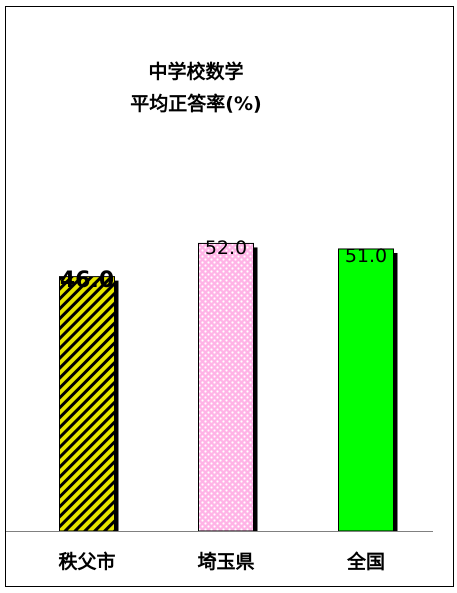 This screenshot has width=457, height=593. Describe the element at coordinates (195, 103) in the screenshot. I see `chart-title-line-2: 平均正答率(%)` at that location.